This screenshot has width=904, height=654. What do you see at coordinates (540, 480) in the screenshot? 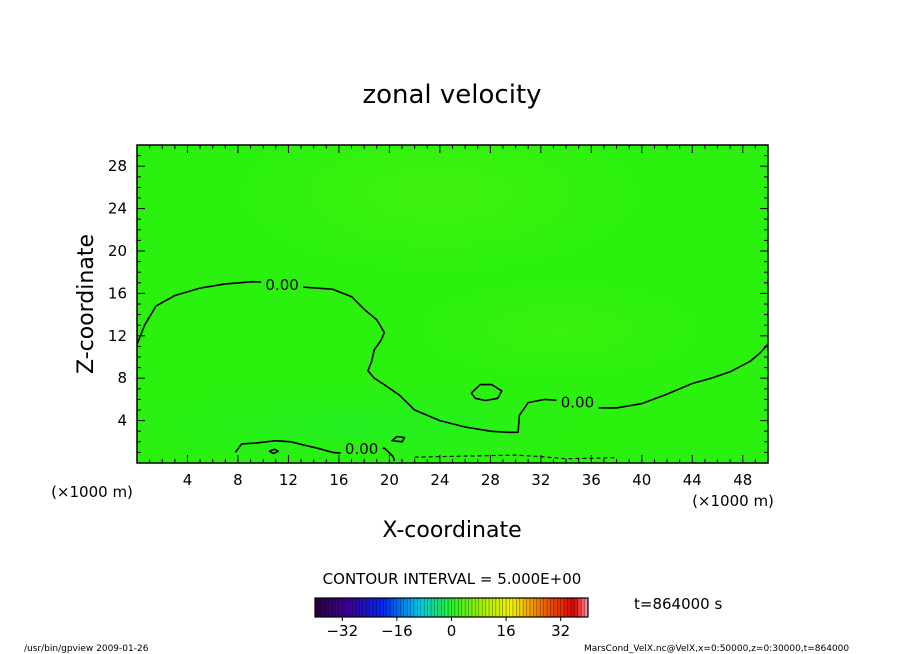
I see `x-tick-label: 32` at bounding box center [540, 480].